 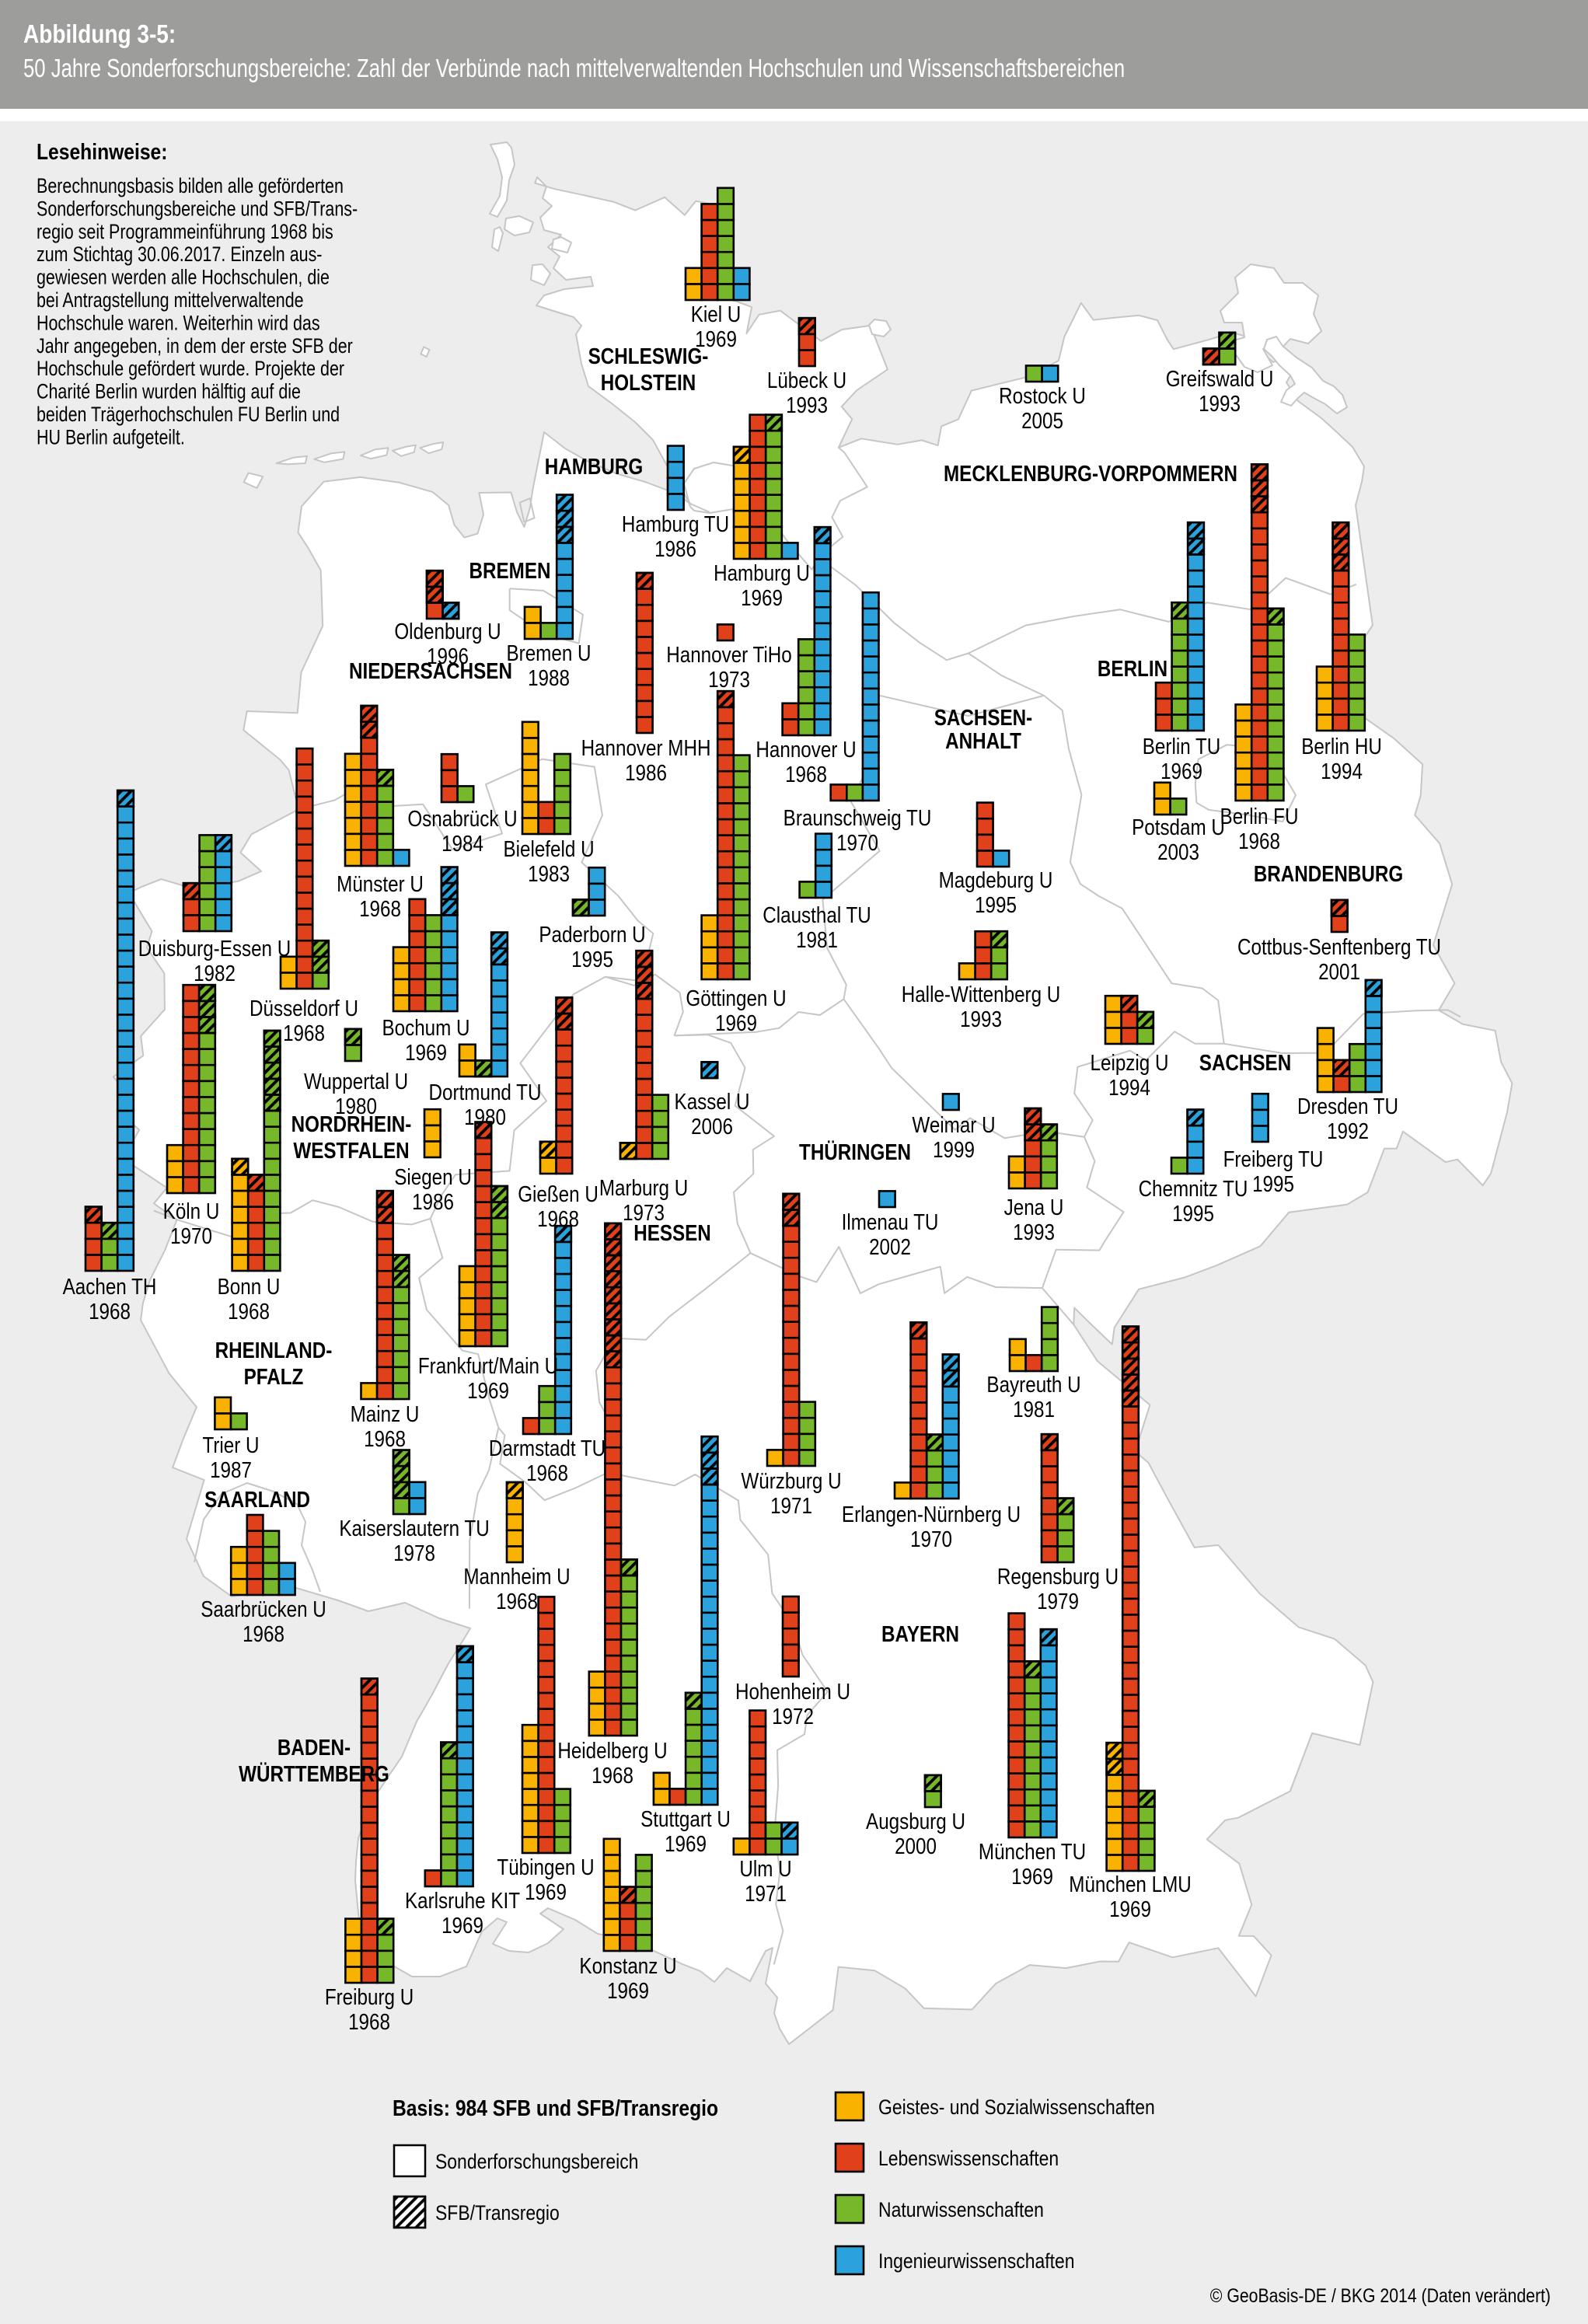 I want to click on svg-text: SACHSEN-, so click(x=983, y=717).